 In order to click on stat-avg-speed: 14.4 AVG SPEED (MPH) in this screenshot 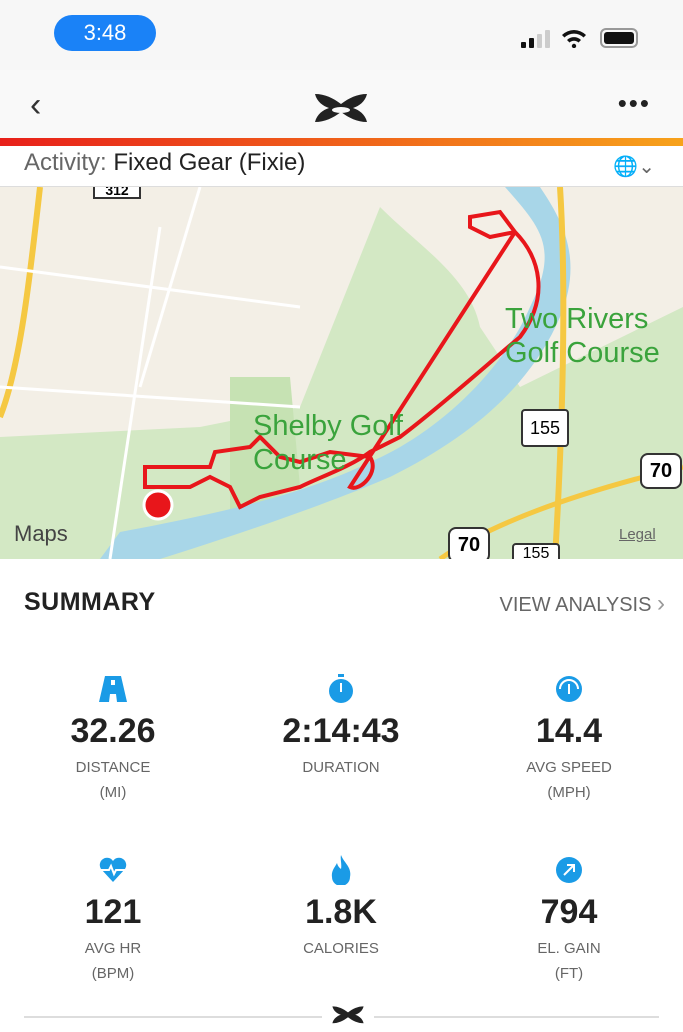, I will do `click(569, 736)`.